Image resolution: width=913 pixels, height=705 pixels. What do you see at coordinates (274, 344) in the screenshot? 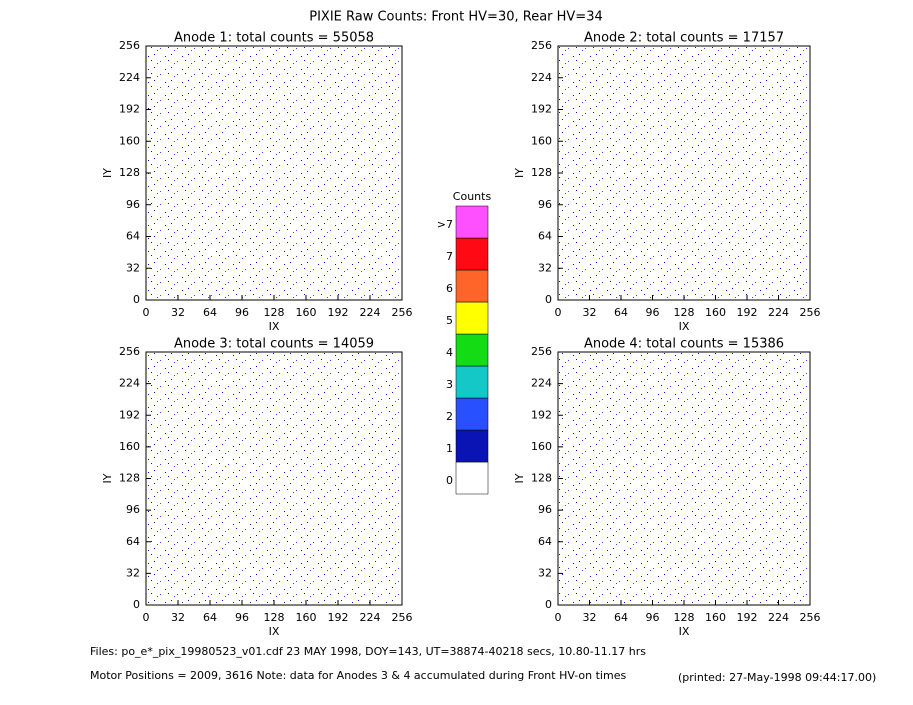
I see `panel-title: Anode 3: total counts = 14059` at bounding box center [274, 344].